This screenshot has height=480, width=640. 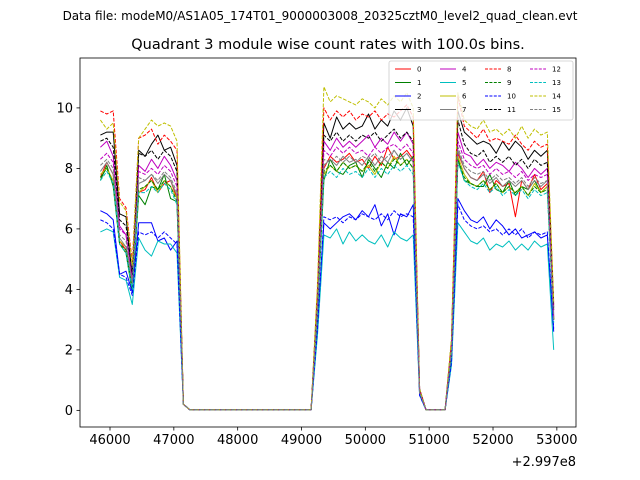 I want to click on legend-box, so click(x=481, y=90).